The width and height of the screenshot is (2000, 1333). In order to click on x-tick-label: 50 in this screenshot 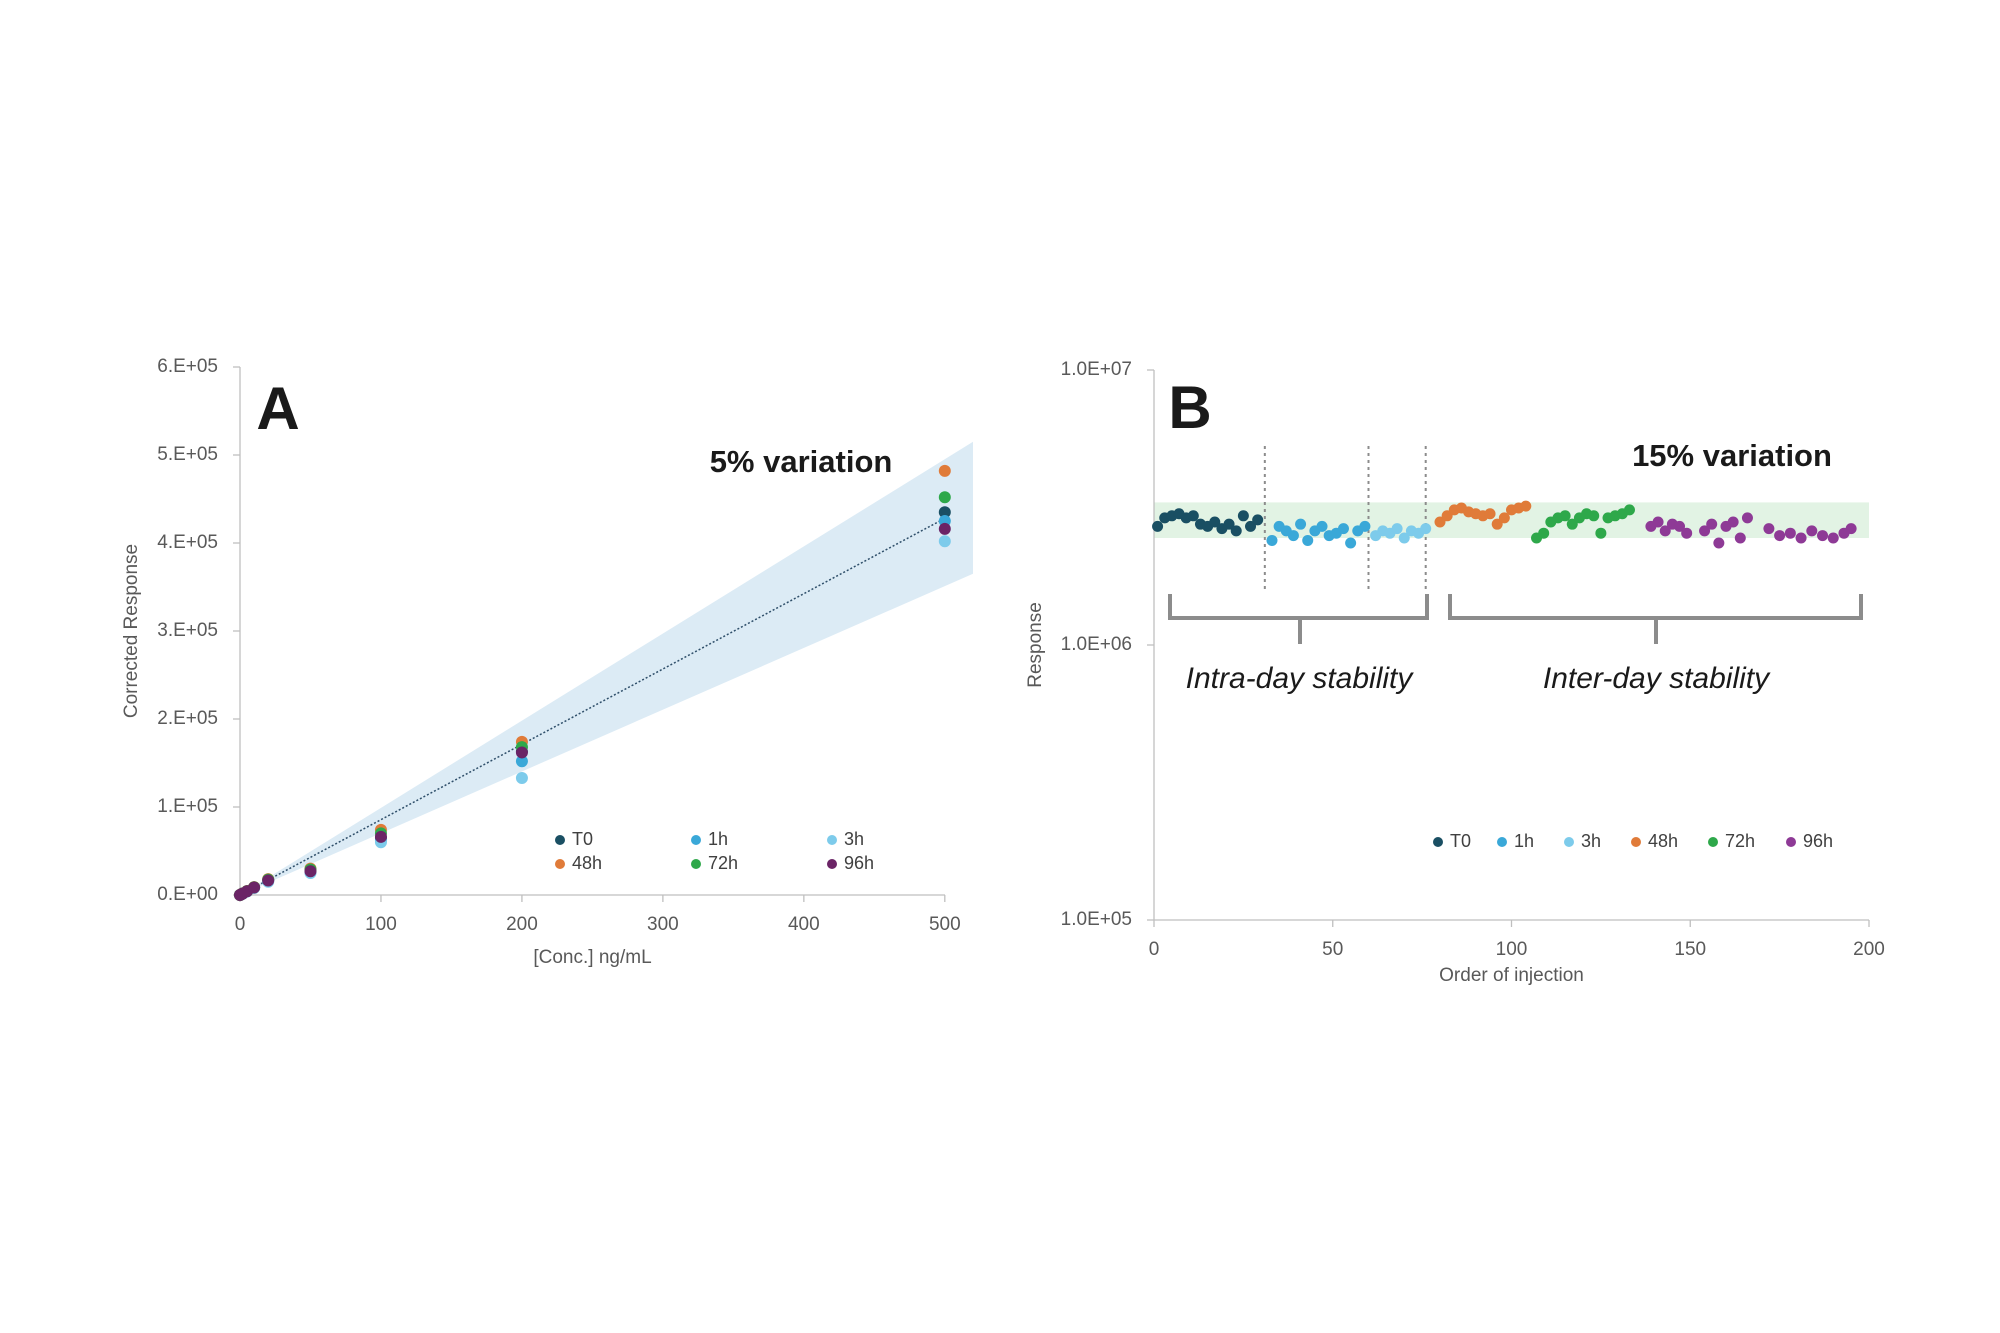, I will do `click(1332, 949)`.